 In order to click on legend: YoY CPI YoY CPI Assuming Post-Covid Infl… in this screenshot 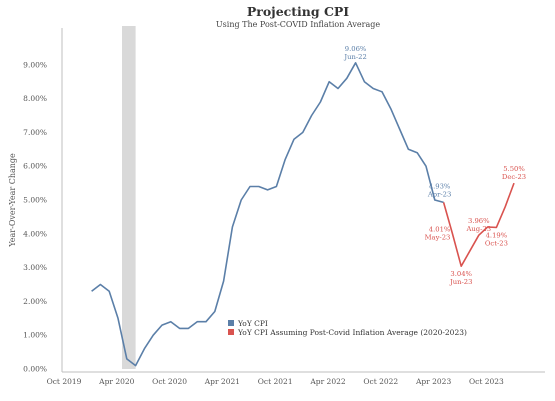, I will do `click(347, 328)`.